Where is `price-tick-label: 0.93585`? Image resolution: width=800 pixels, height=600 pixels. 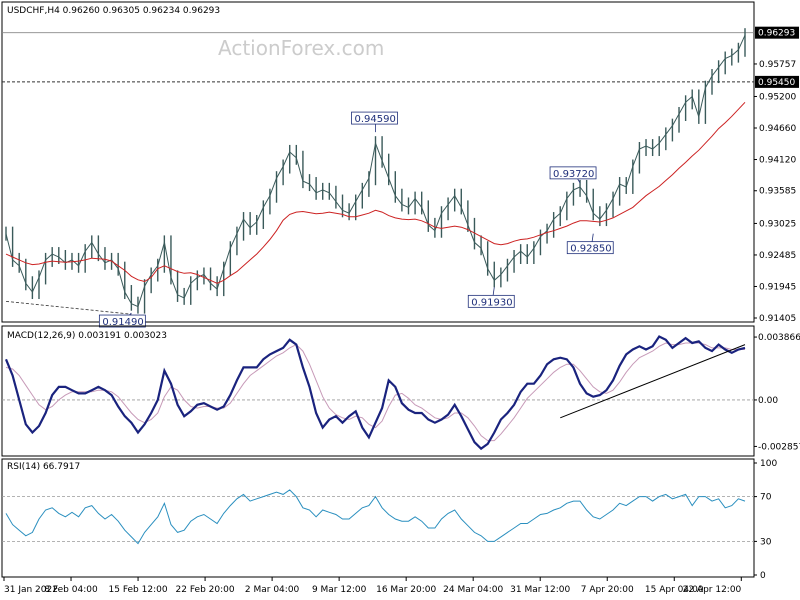
price-tick-label: 0.93585 is located at coordinates (777, 192).